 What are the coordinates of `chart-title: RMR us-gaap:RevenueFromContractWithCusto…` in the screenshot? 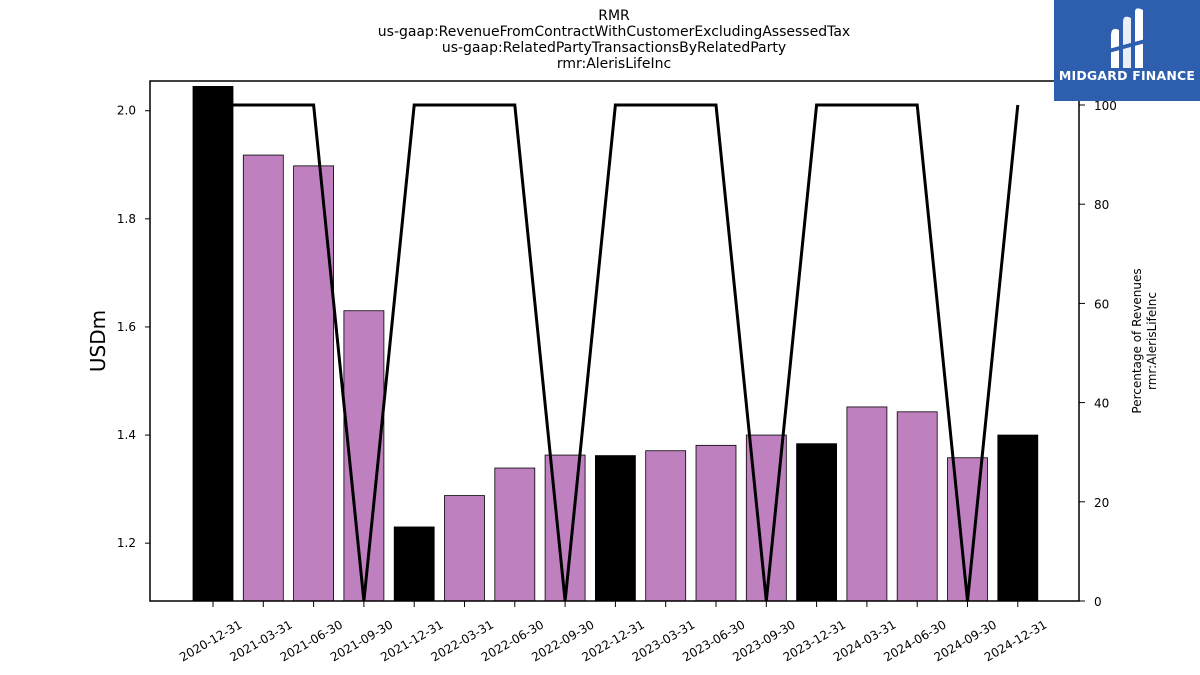 It's located at (614, 40).